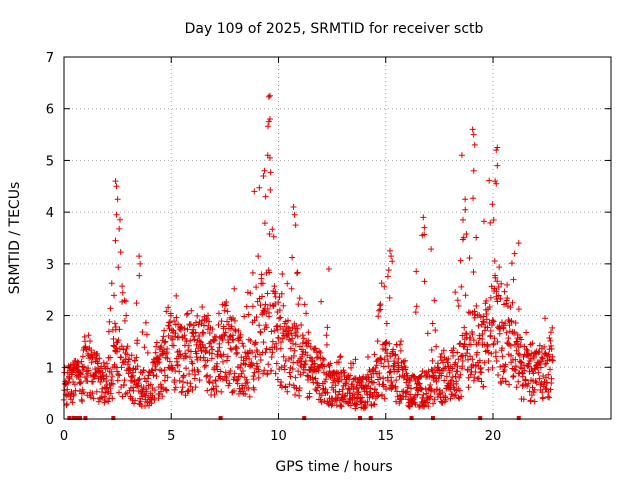  Describe the element at coordinates (50, 161) in the screenshot. I see `y-tick-label: 5` at that location.